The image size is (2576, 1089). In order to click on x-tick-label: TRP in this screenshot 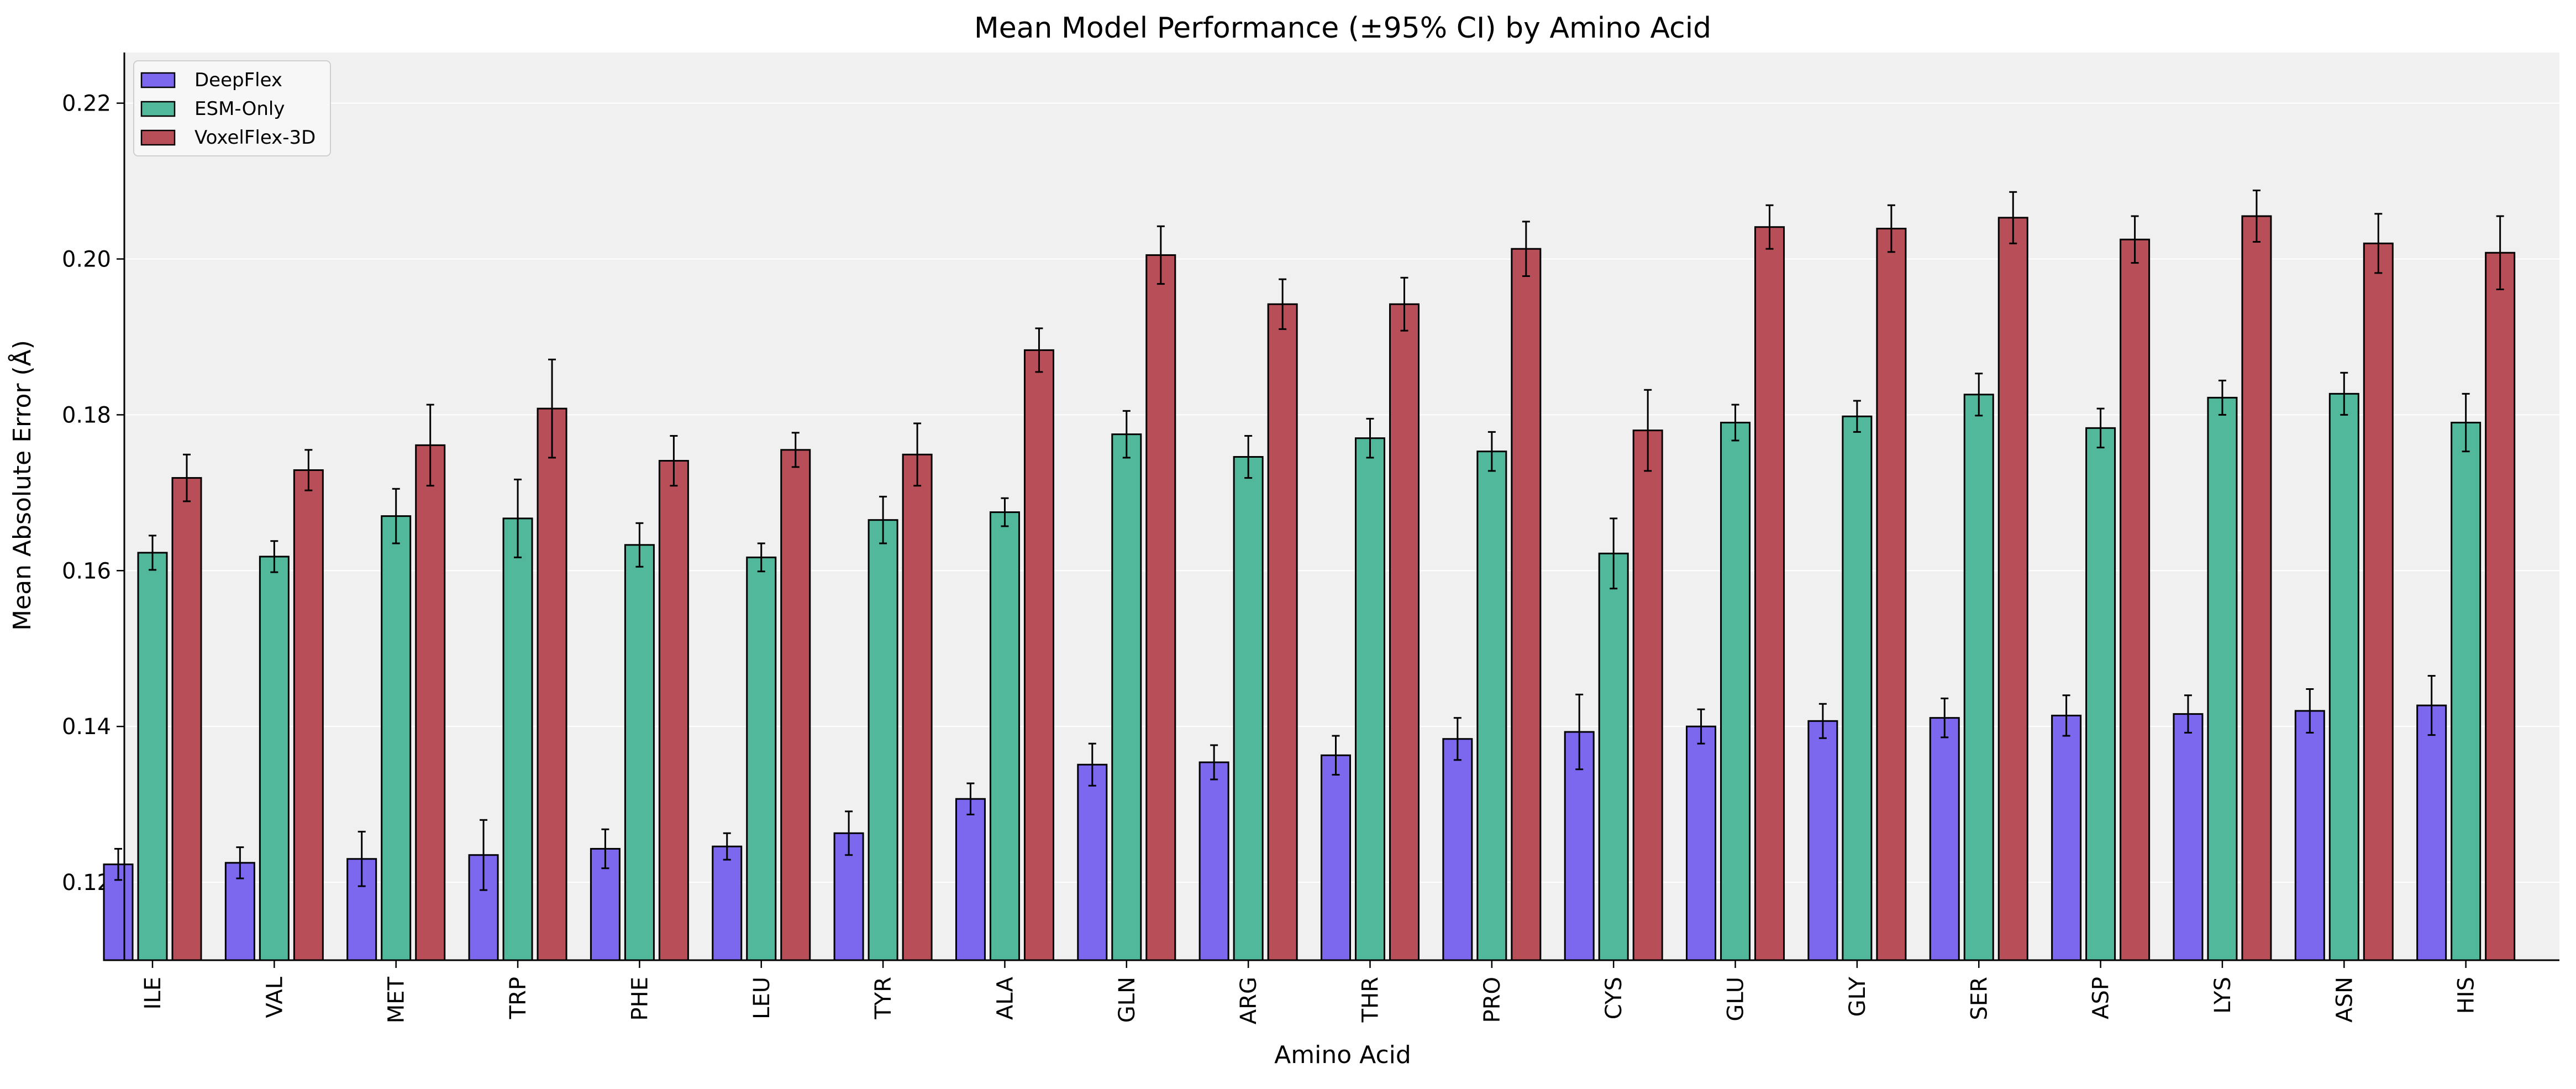, I will do `click(518, 998)`.